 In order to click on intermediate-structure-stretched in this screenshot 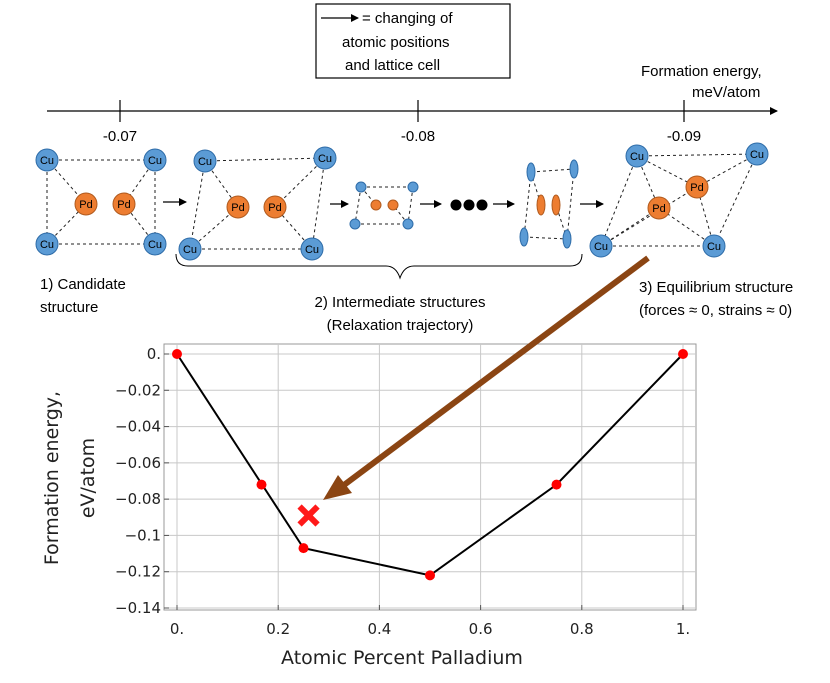, I will do `click(549, 204)`.